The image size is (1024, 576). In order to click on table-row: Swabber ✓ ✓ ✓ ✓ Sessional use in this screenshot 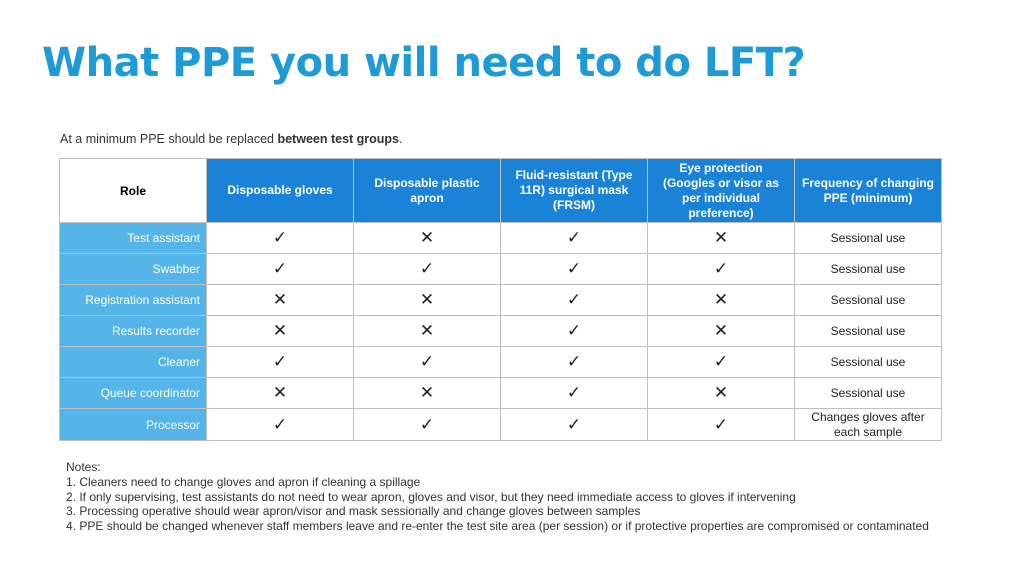, I will do `click(500, 269)`.